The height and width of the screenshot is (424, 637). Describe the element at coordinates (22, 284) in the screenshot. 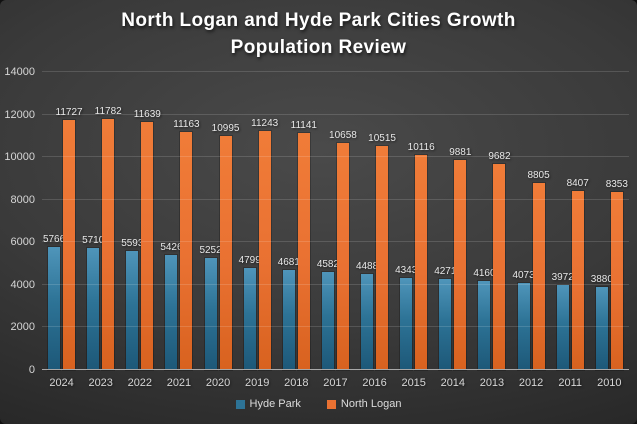

I see `y-tick-label: 4000` at that location.